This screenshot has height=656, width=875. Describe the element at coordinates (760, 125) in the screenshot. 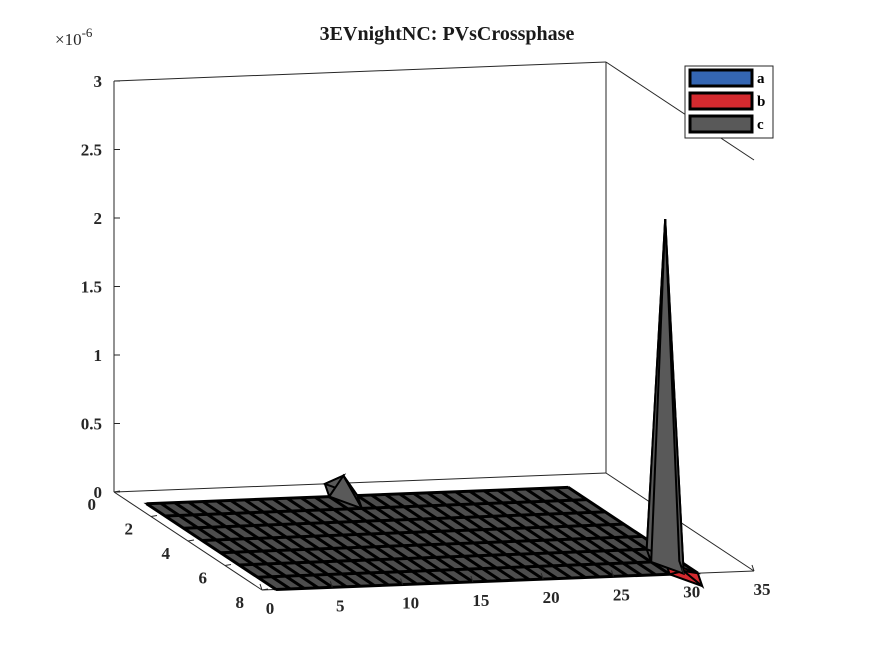

I see `legend-label-c: c` at that location.